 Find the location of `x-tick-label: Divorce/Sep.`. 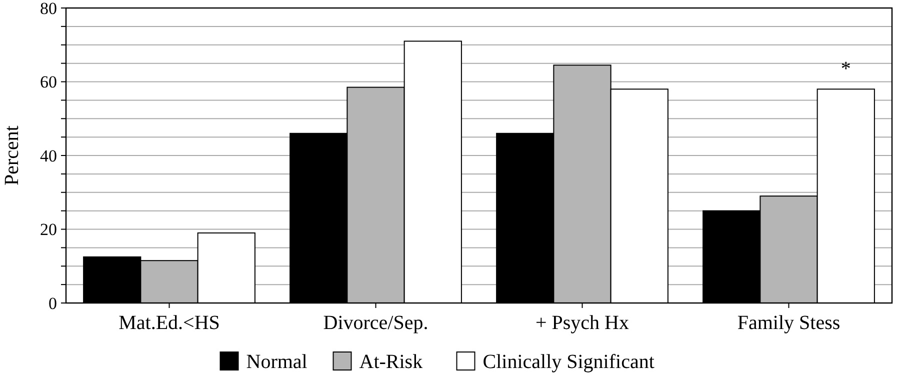

x-tick-label: Divorce/Sep. is located at coordinates (375, 323).